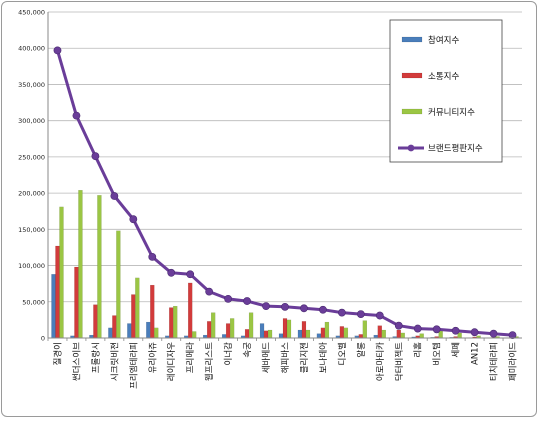 Image resolution: width=540 pixels, height=423 pixels. Describe the element at coordinates (451, 112) in the screenshot. I see `legend-label: 커뮤니티지수` at that location.